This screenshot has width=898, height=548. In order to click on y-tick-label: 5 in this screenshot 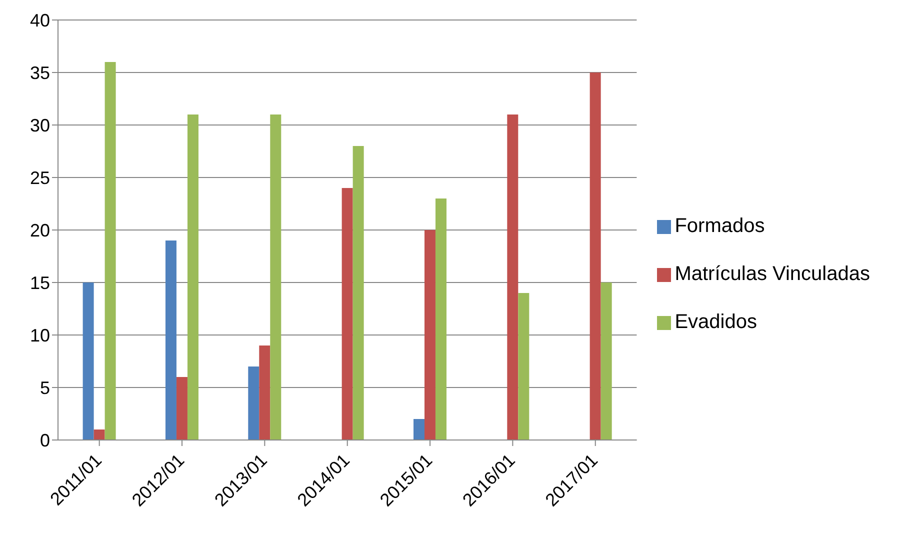, I will do `click(45, 388)`.